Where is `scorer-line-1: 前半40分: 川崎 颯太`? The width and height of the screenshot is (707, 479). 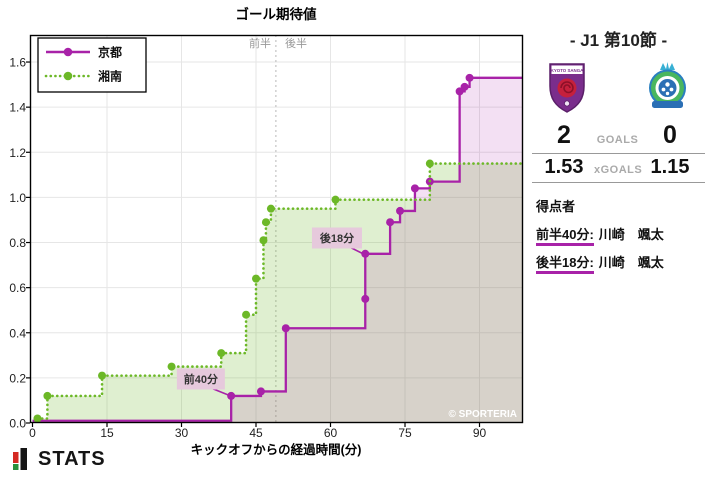 scorer-line-1: 前半40分: 川崎 颯太 is located at coordinates (620, 235).